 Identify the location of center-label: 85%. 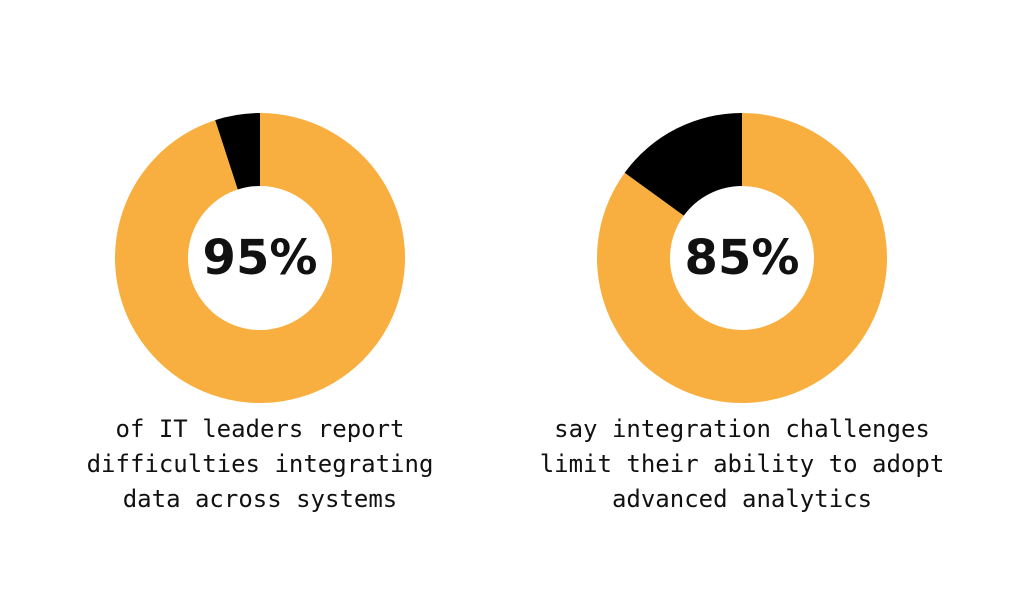
(742, 258).